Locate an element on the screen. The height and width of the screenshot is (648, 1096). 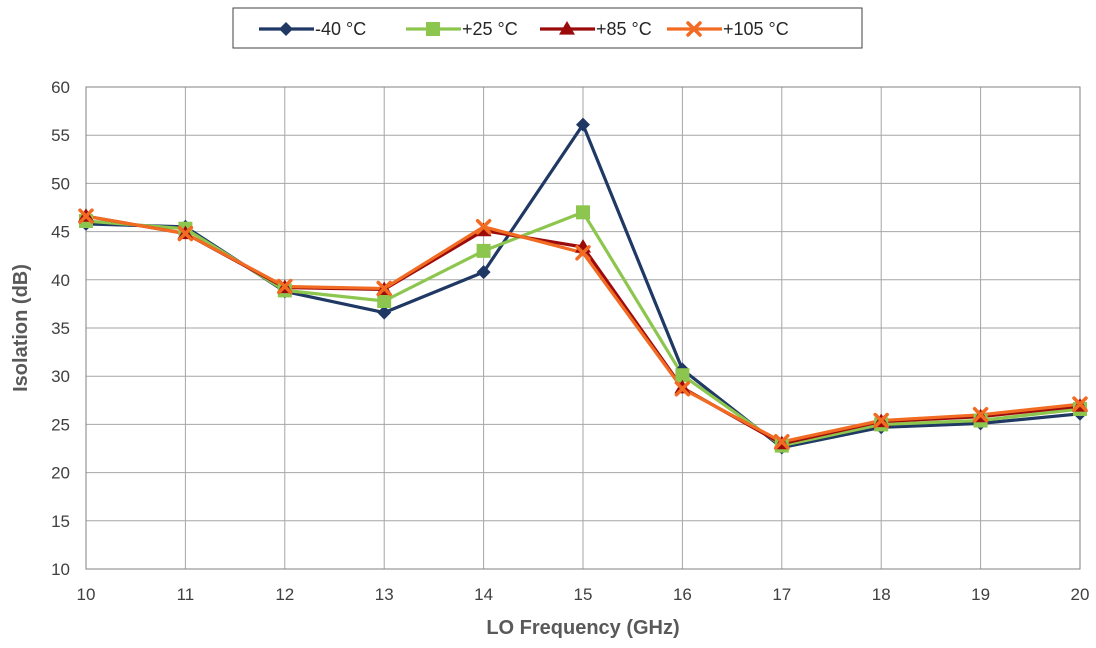
x-tick-label: 15 is located at coordinates (583, 594).